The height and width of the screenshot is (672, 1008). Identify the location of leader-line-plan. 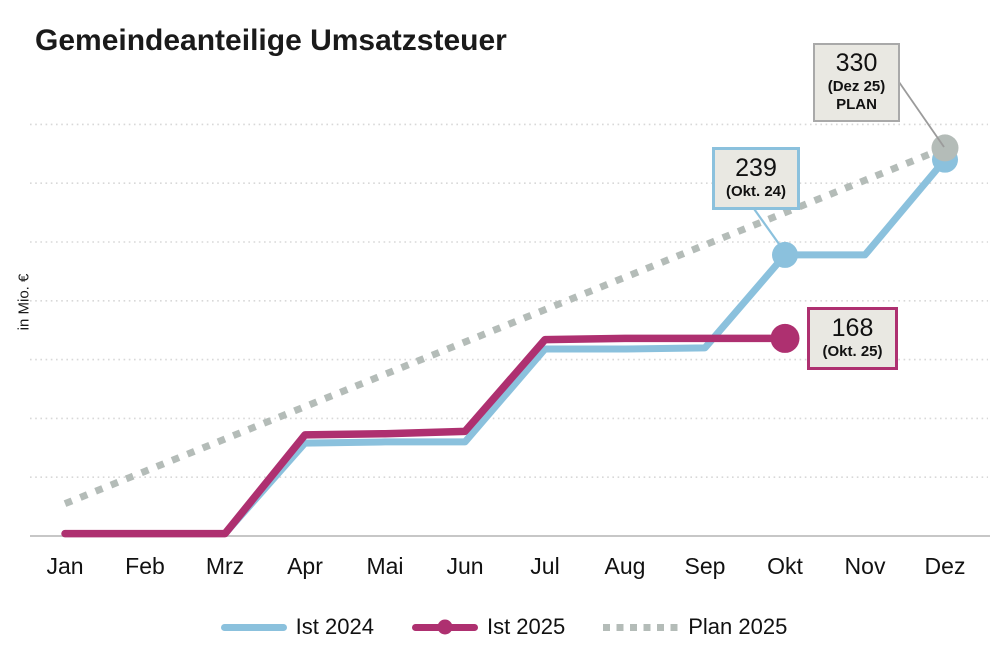
(921, 114).